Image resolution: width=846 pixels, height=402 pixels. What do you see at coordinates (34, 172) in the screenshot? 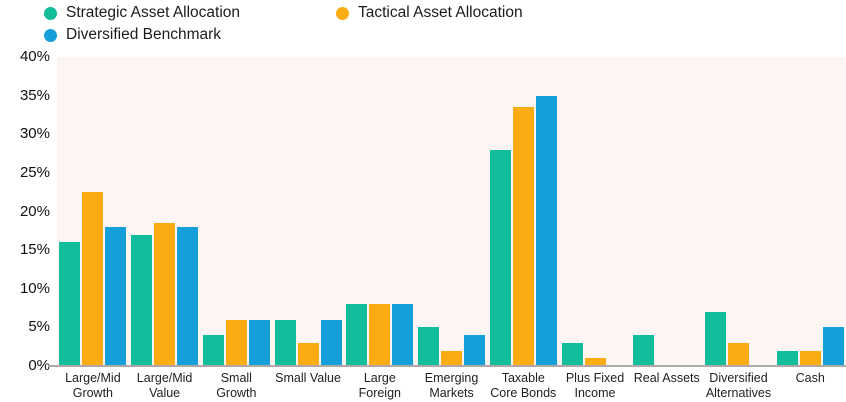
I see `y-tick-label: 25%` at bounding box center [34, 172].